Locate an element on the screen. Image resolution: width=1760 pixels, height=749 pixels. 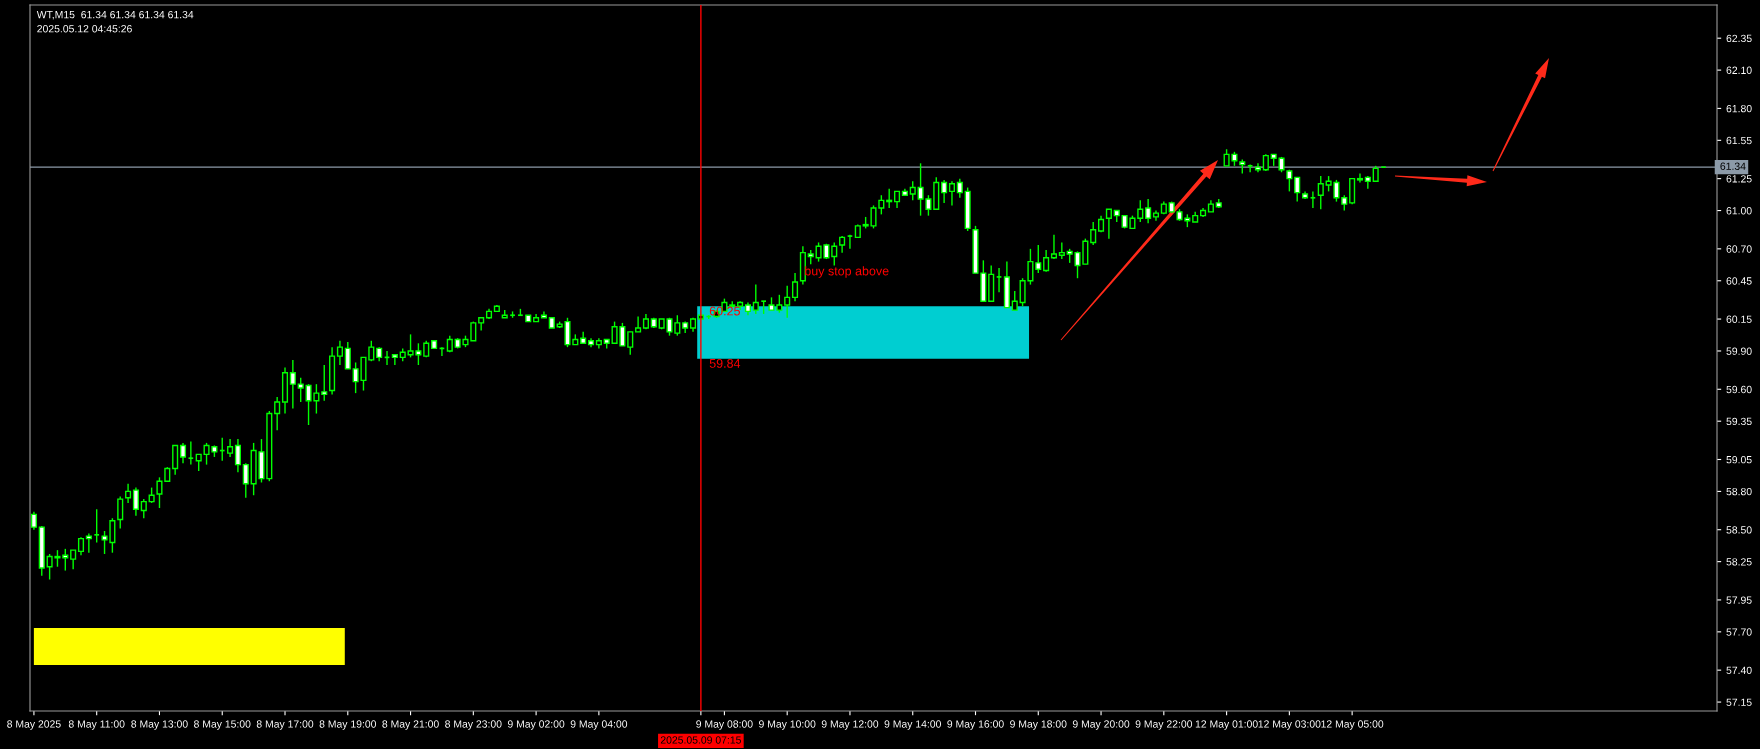
x-tick-label: 8 May 2025 is located at coordinates (34, 725).